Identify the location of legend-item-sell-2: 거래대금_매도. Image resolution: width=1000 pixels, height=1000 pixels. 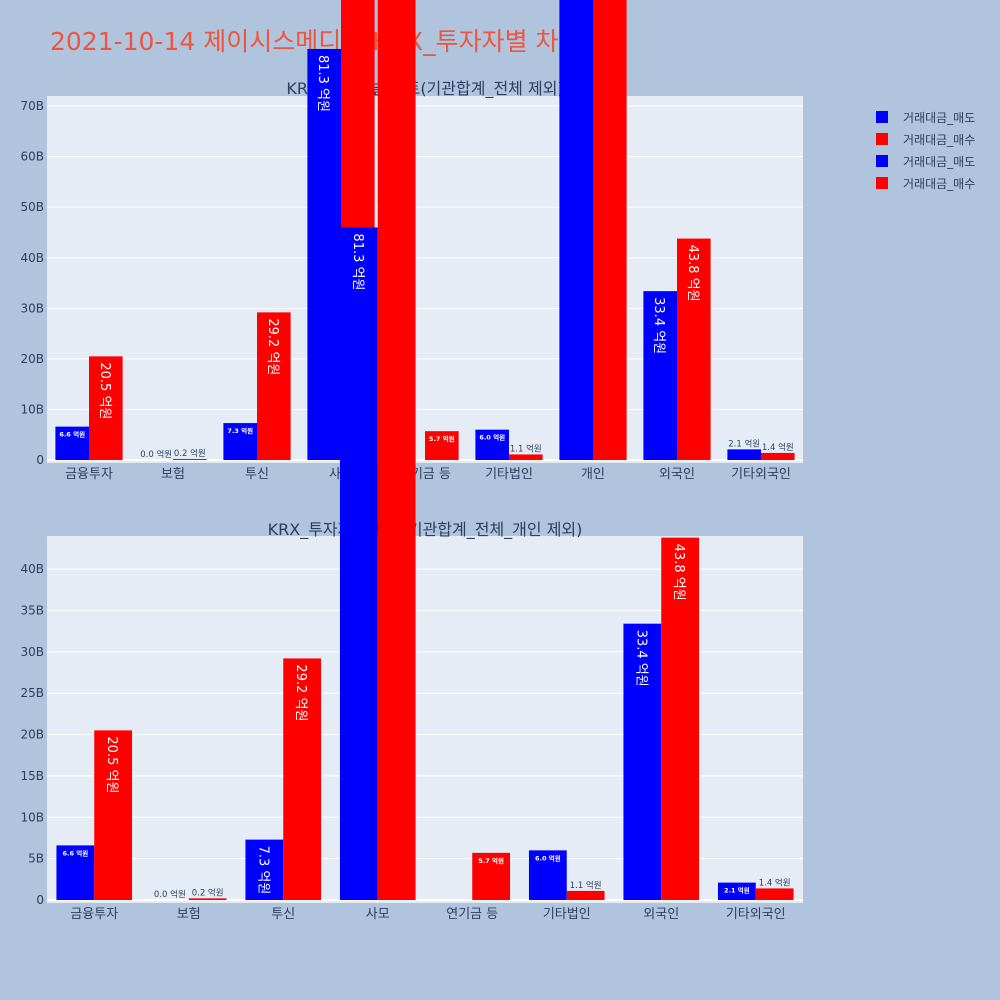
(925, 161).